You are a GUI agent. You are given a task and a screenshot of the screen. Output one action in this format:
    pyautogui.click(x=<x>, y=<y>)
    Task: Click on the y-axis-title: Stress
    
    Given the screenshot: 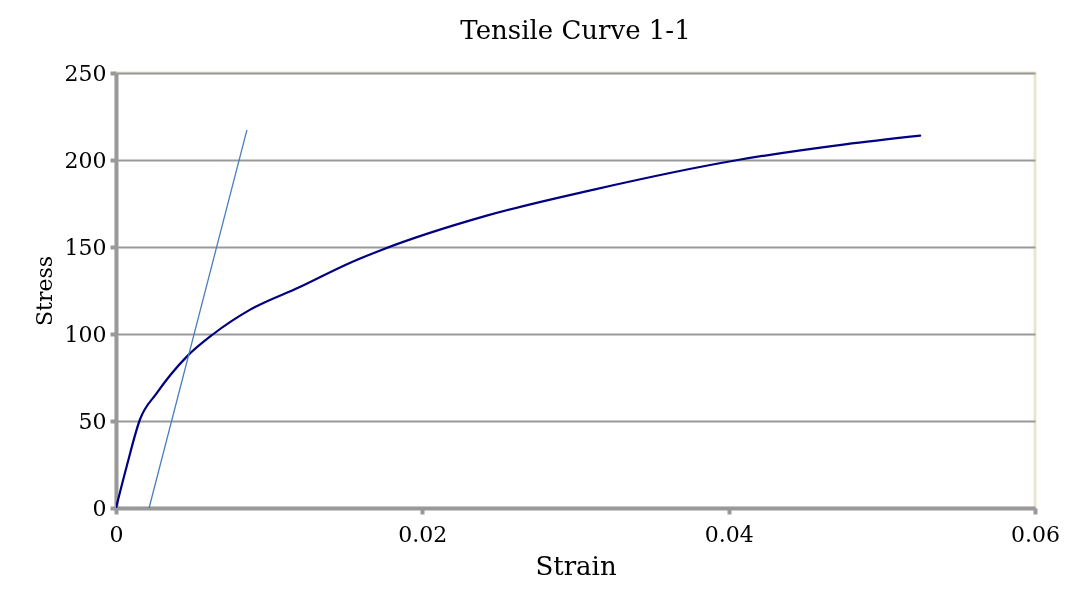 What is the action you would take?
    pyautogui.click(x=44, y=291)
    